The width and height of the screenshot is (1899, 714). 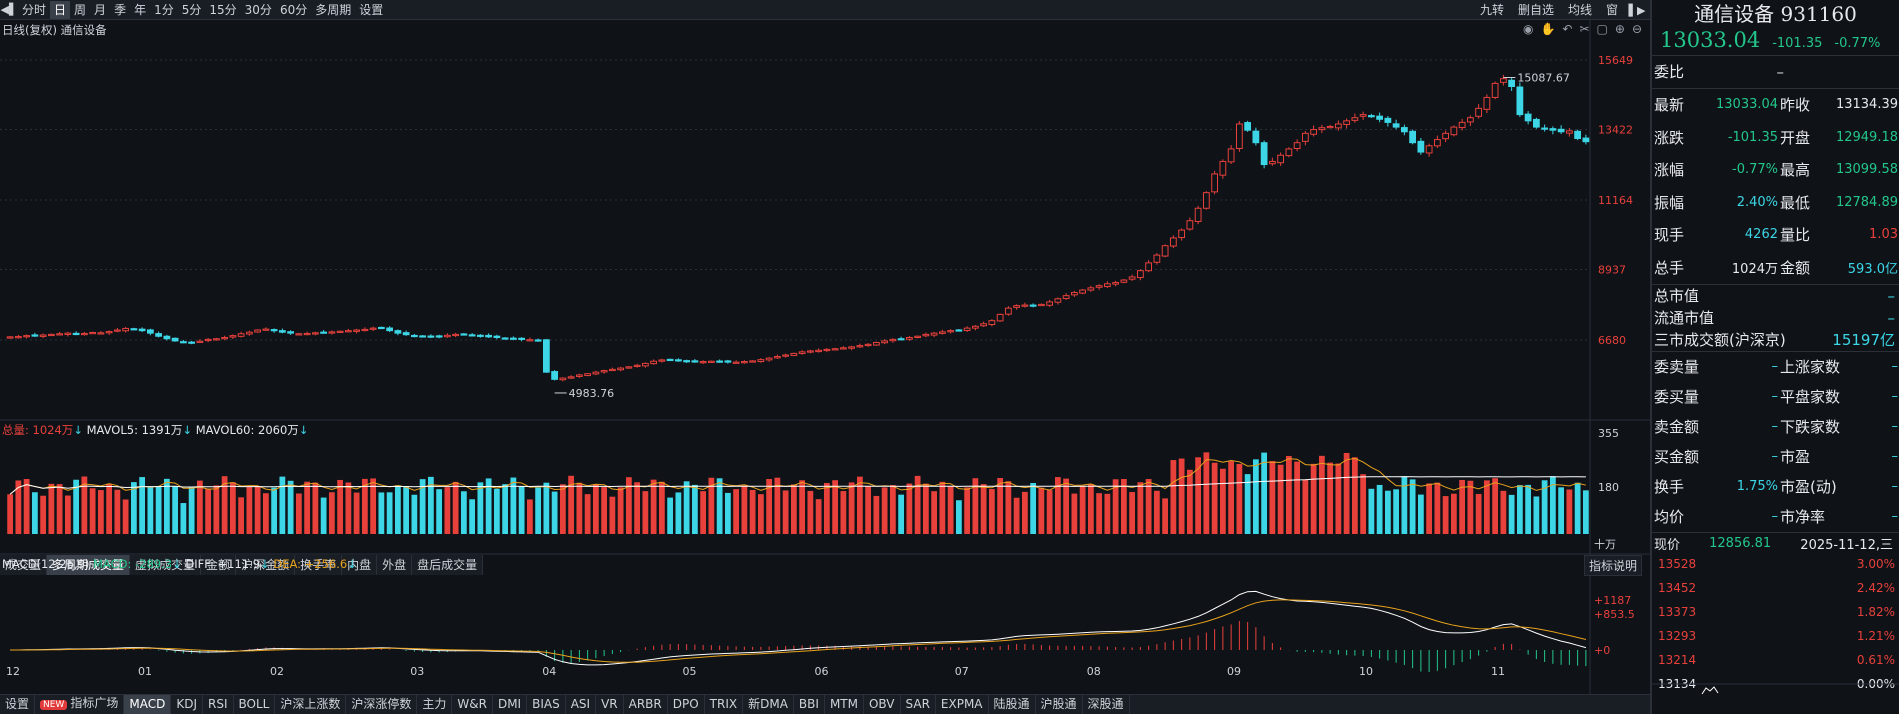 I want to click on indicator-tab-1: MACD, so click(x=148, y=704).